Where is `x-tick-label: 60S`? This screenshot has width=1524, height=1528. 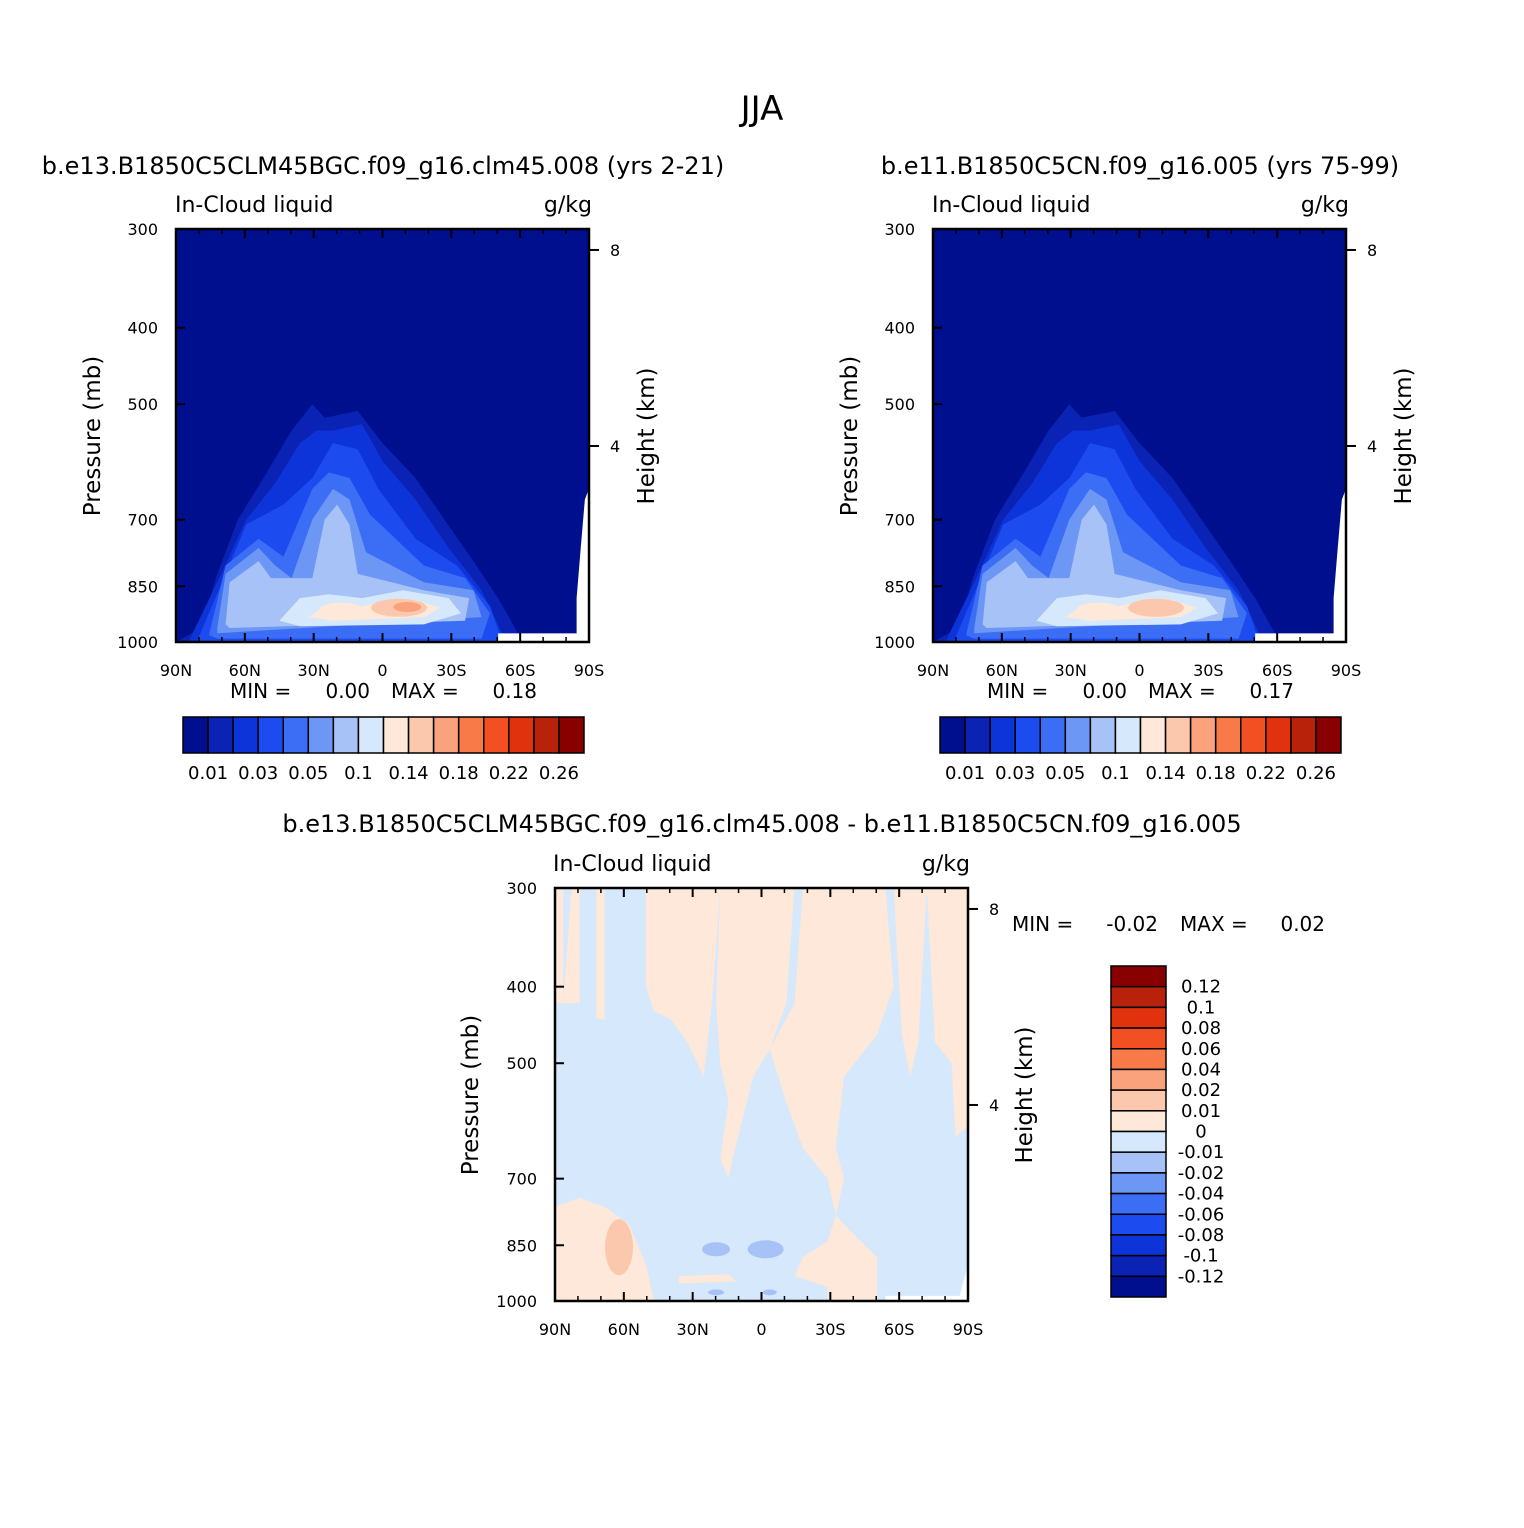 x-tick-label: 60S is located at coordinates (1277, 670).